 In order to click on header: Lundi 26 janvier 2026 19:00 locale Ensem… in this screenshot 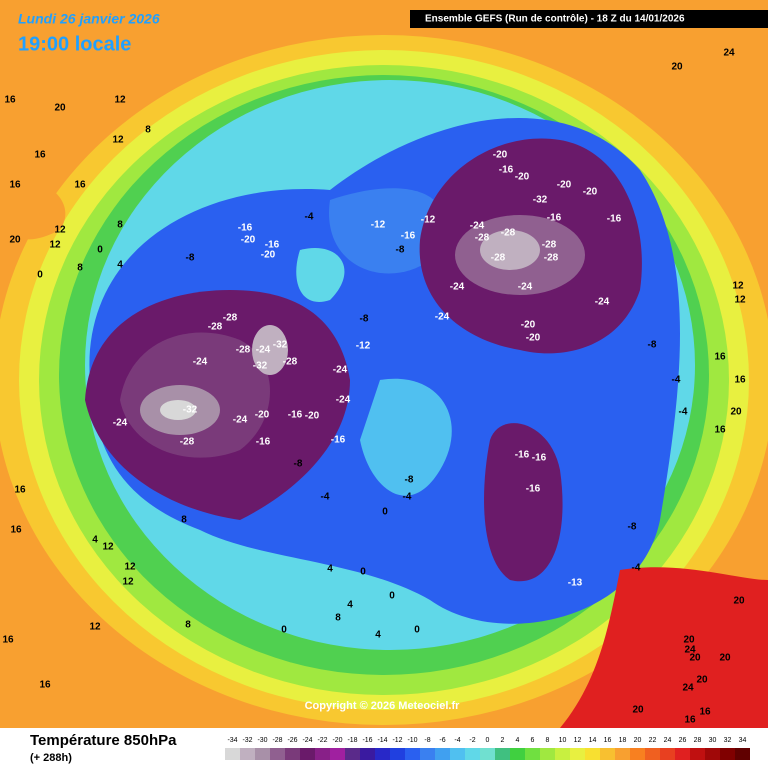, I will do `click(393, 32)`.